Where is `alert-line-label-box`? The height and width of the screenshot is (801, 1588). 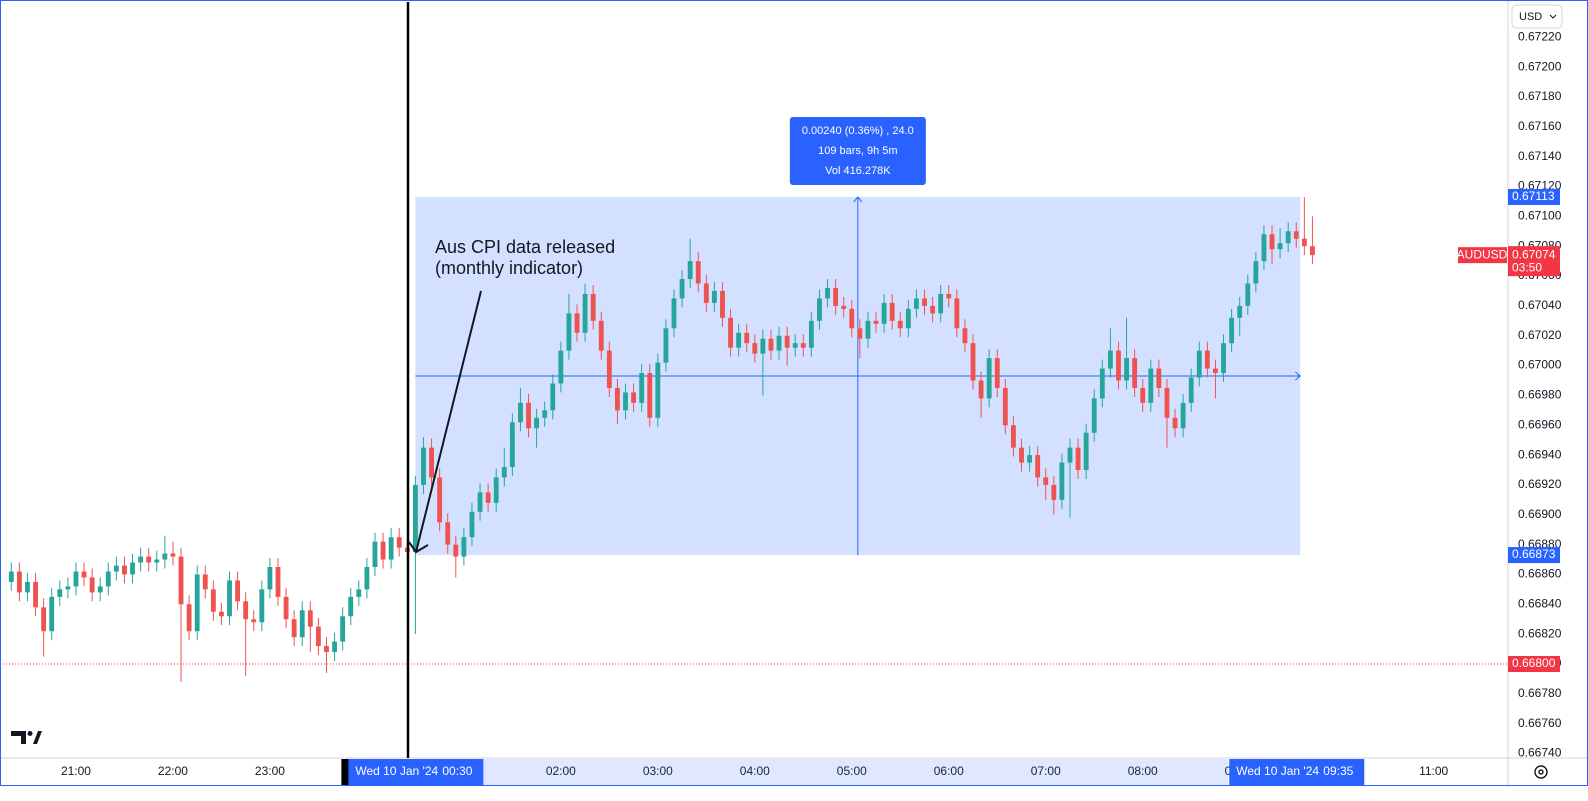
alert-line-label-box is located at coordinates (1534, 663).